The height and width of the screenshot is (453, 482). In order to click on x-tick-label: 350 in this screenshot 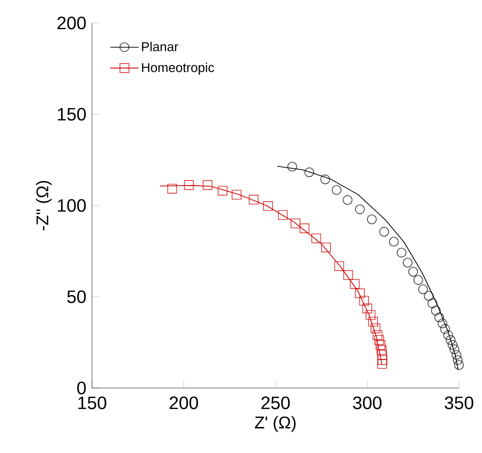, I will do `click(459, 403)`.